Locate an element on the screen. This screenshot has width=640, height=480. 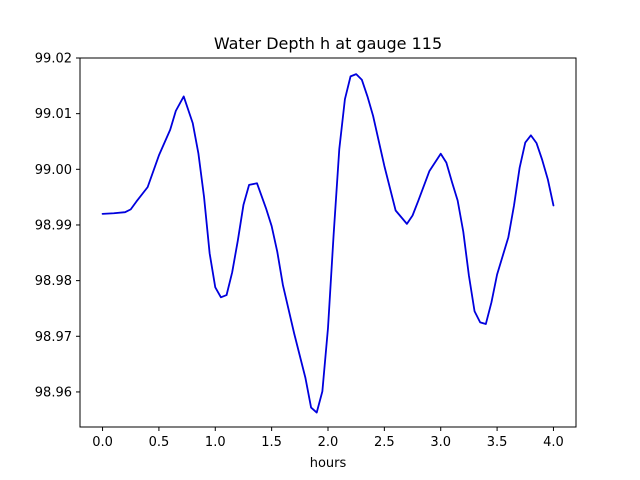
y-tick-label: 99.00 is located at coordinates (53, 170).